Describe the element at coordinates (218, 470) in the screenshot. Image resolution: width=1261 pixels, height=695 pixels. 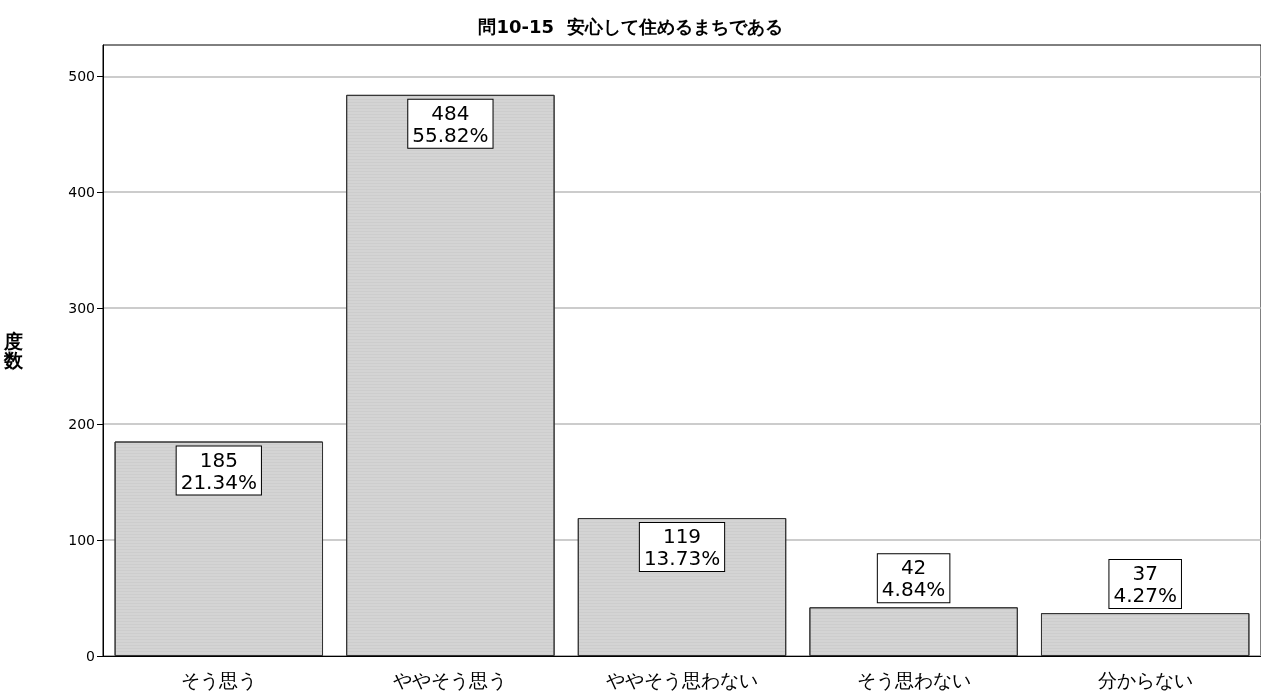
I see `data-label: 185 21.34%` at that location.